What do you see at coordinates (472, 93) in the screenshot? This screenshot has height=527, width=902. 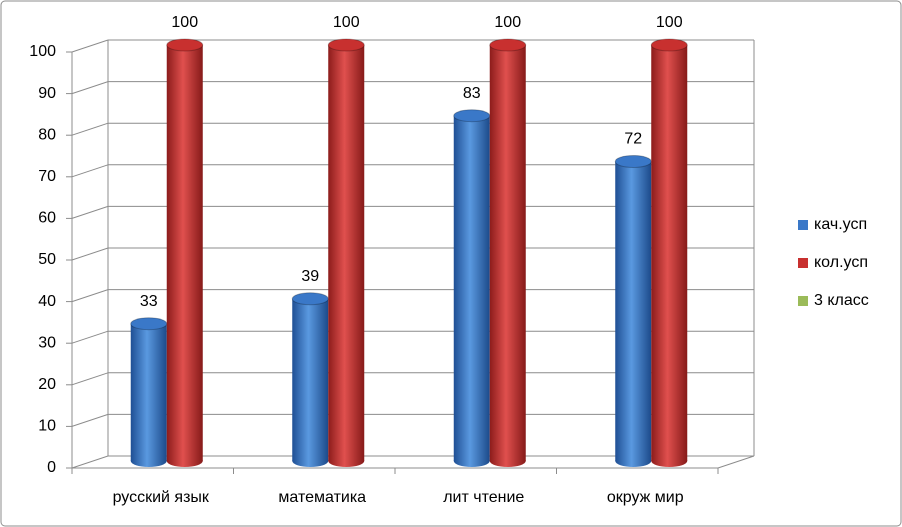 I see `data-label: 83` at bounding box center [472, 93].